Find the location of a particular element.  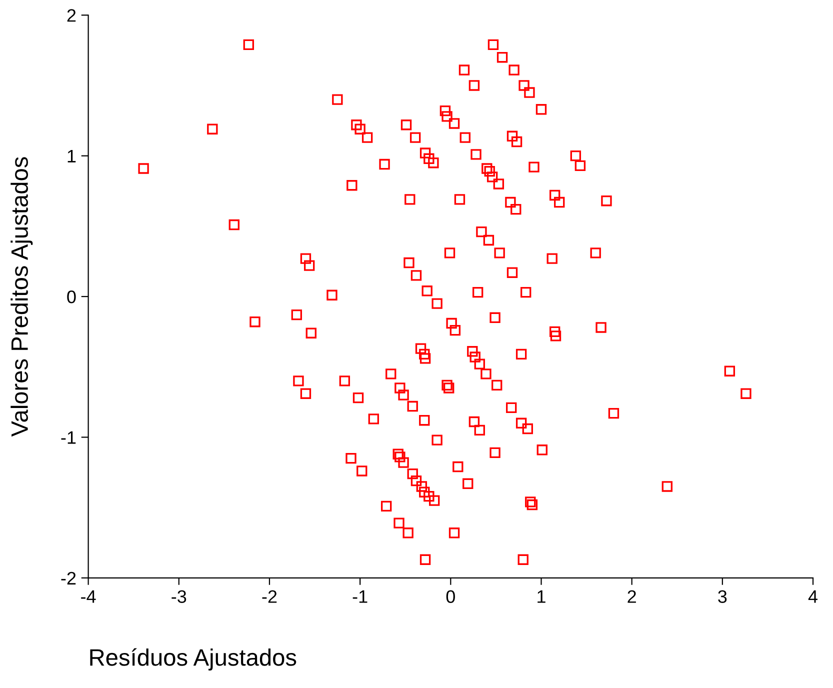

y-tick-label: 1 is located at coordinates (72, 156).